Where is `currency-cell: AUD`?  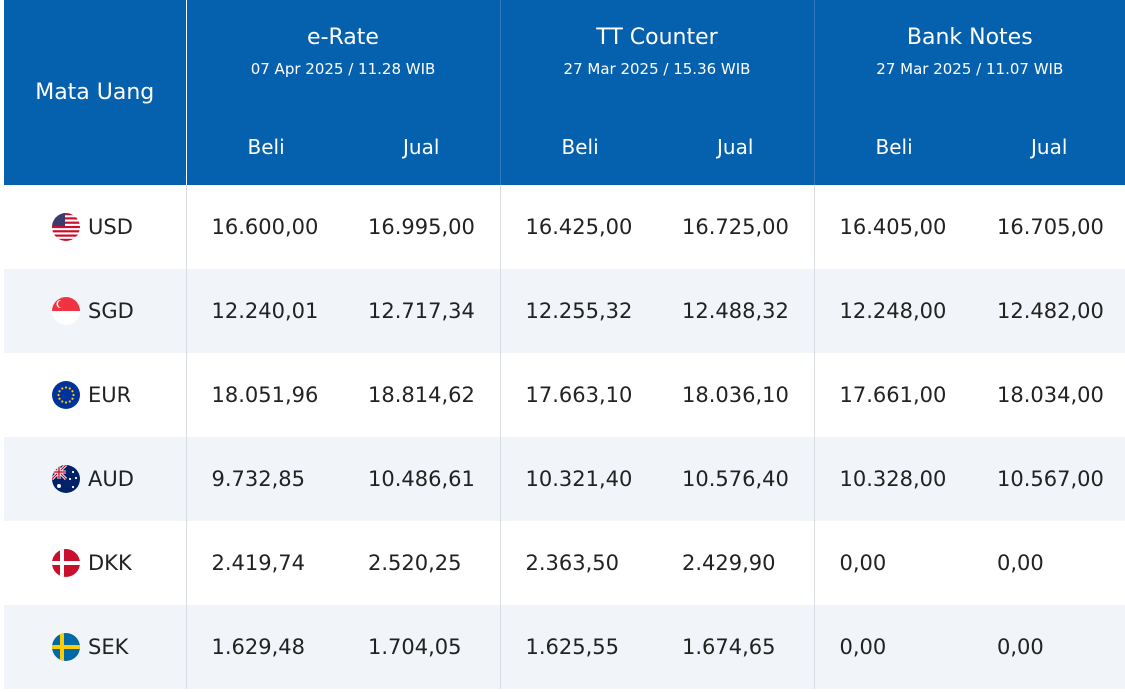 currency-cell: AUD is located at coordinates (93, 479).